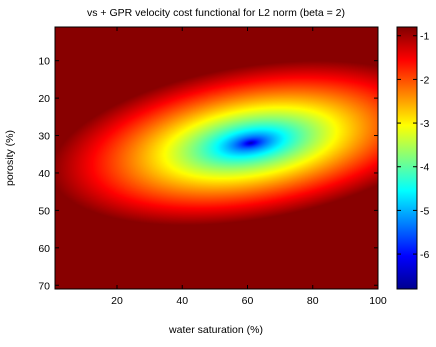 This screenshot has height=347, width=436. What do you see at coordinates (44, 137) in the screenshot?
I see `y-tick-label: 30` at bounding box center [44, 137].